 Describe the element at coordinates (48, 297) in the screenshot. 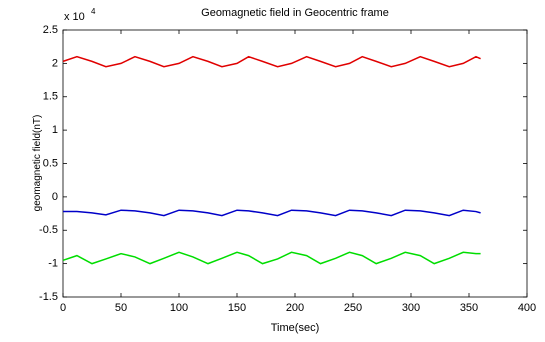

I see `y-tick-label: -1.5` at that location.